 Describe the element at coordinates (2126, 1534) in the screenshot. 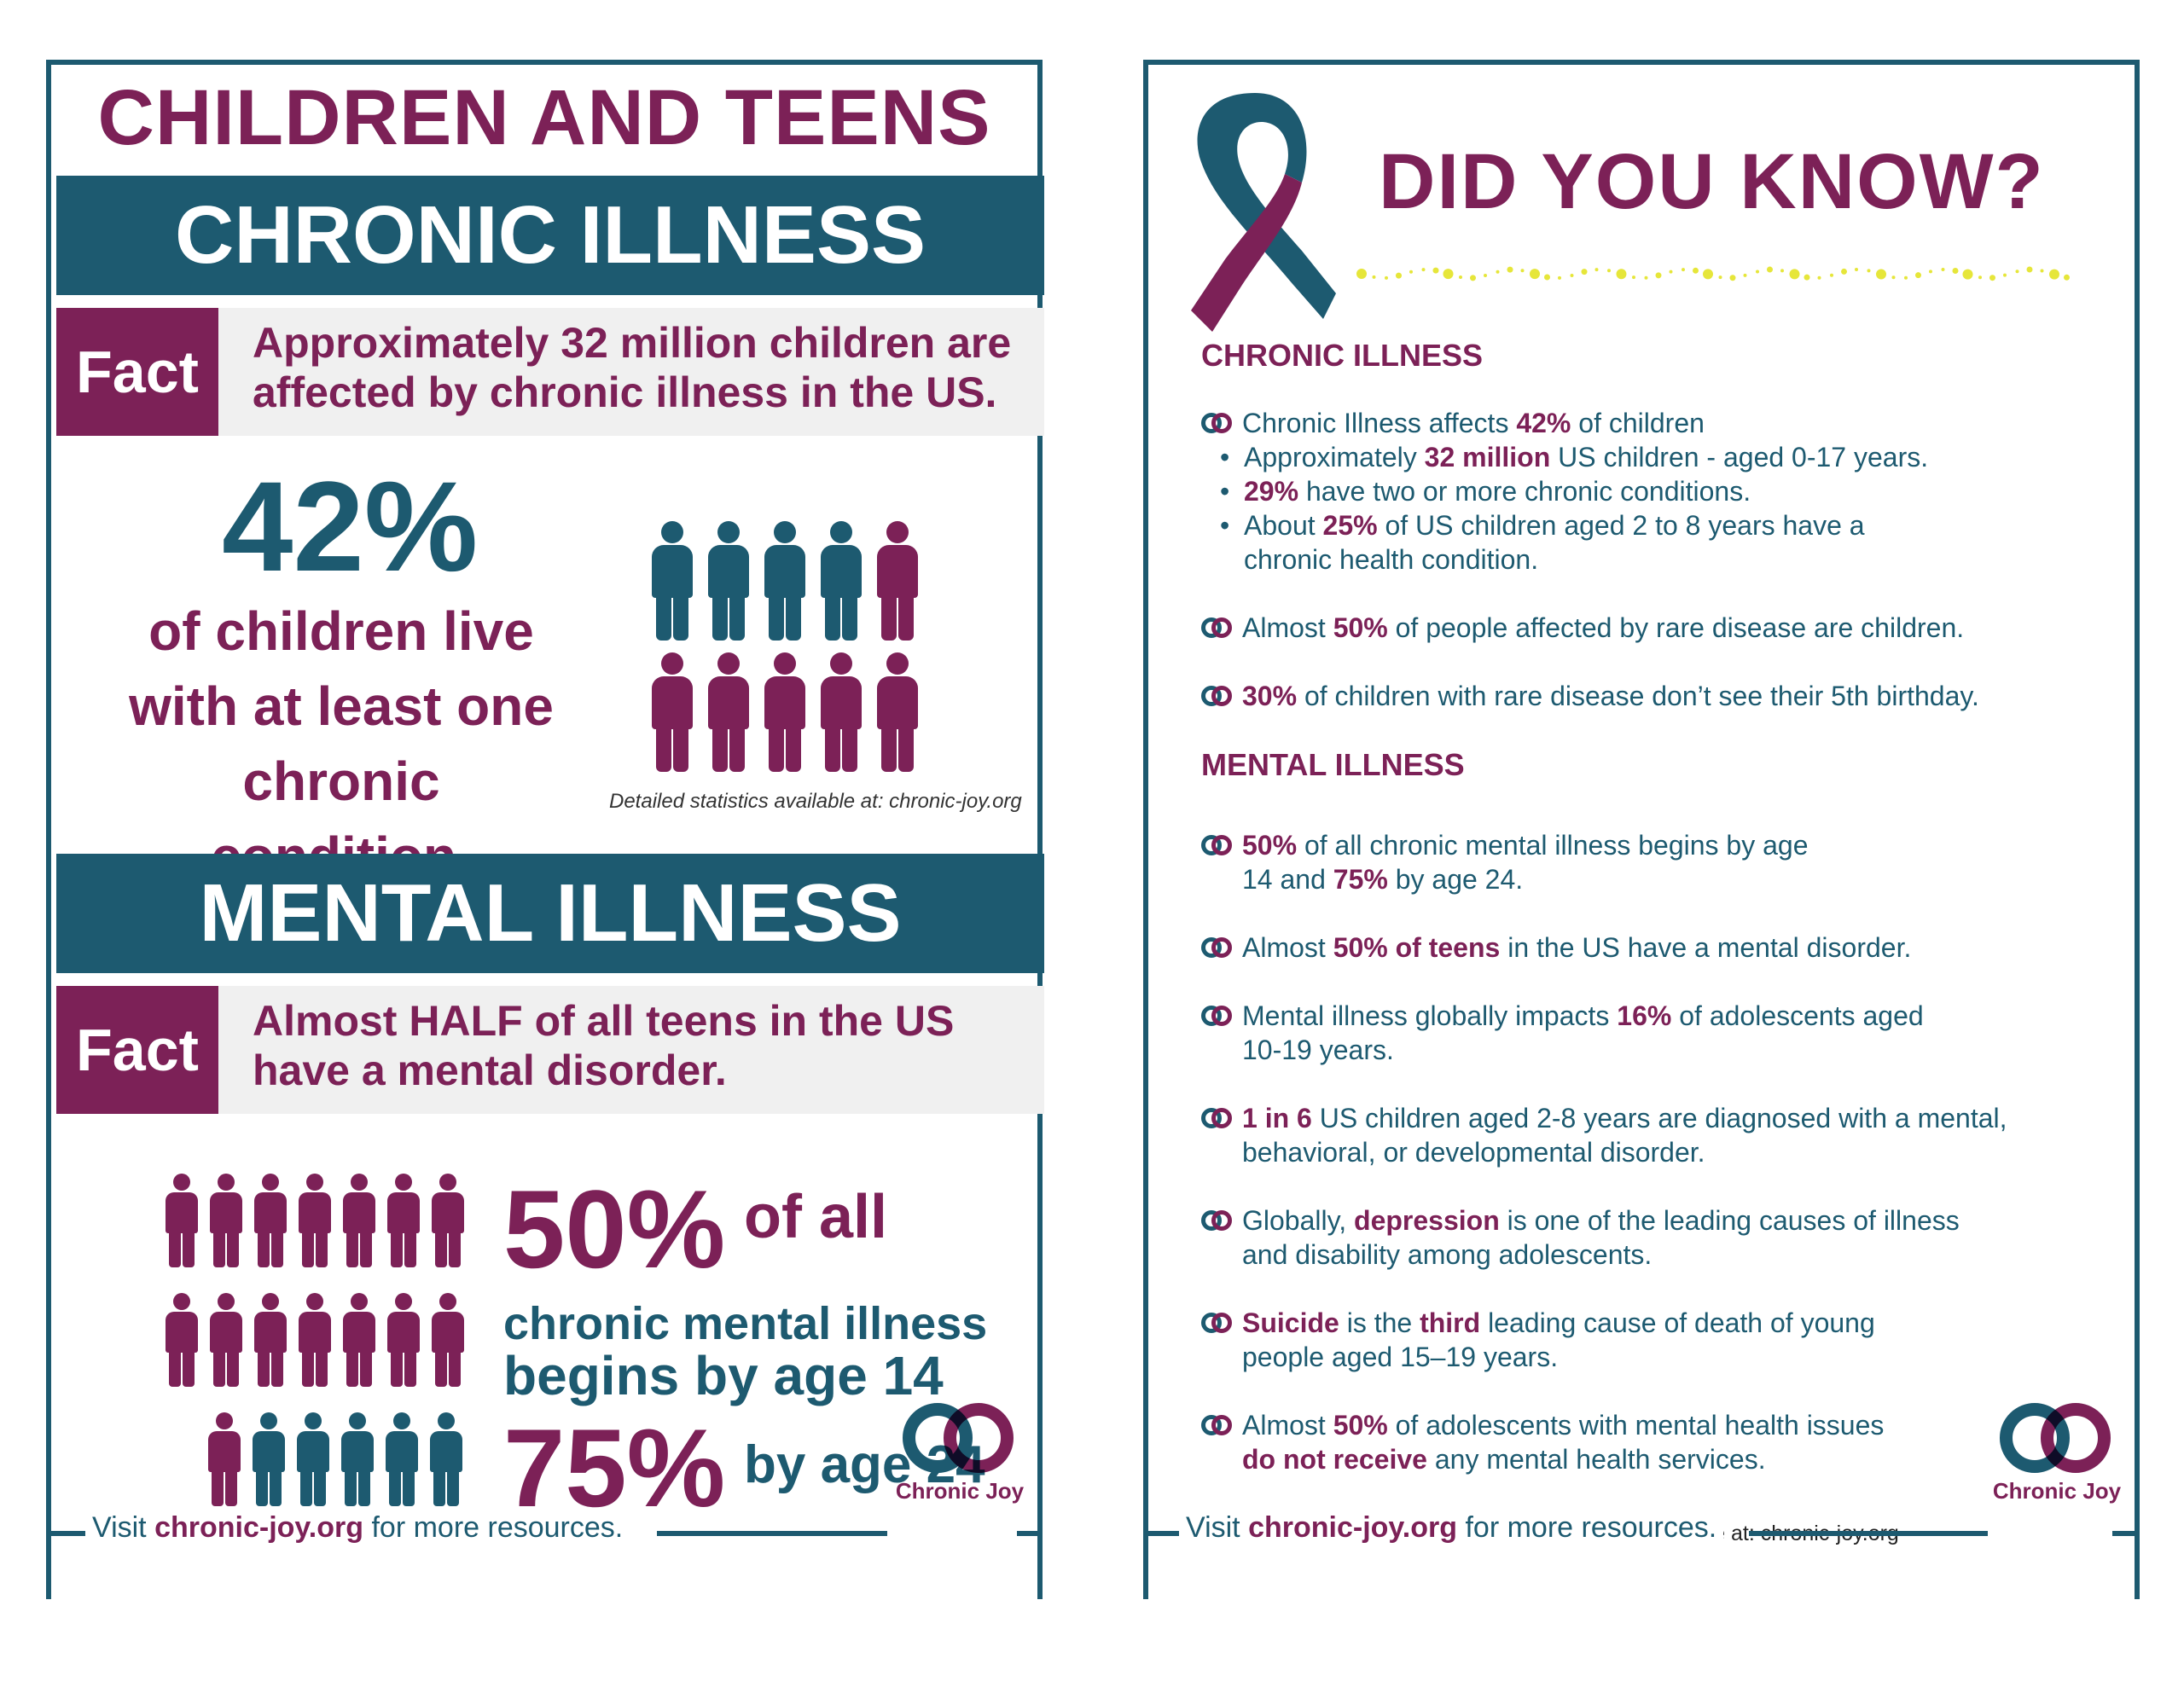

I see `frame-bottom-right-end` at that location.